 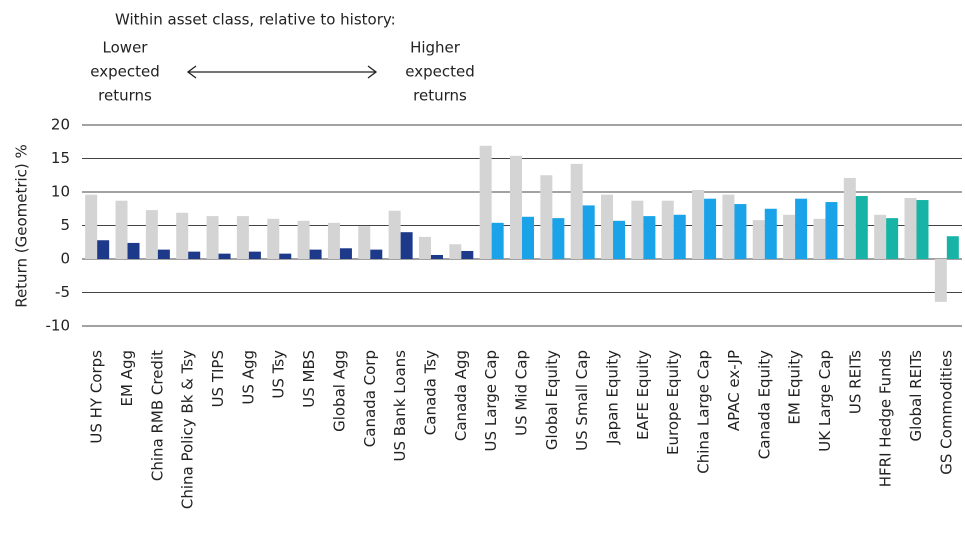 What do you see at coordinates (673, 402) in the screenshot?
I see `x-tick-label: Europe Equity` at bounding box center [673, 402].